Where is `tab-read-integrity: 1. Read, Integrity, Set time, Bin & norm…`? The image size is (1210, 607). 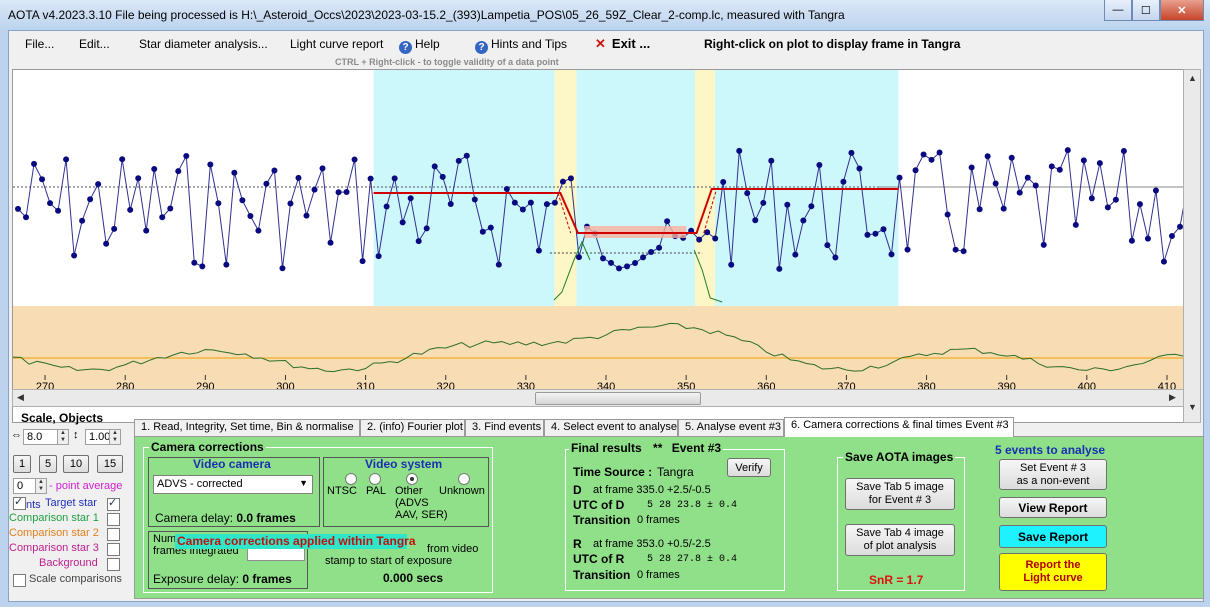 tab-read-integrity: 1. Read, Integrity, Set time, Bin & norm… is located at coordinates (247, 427).